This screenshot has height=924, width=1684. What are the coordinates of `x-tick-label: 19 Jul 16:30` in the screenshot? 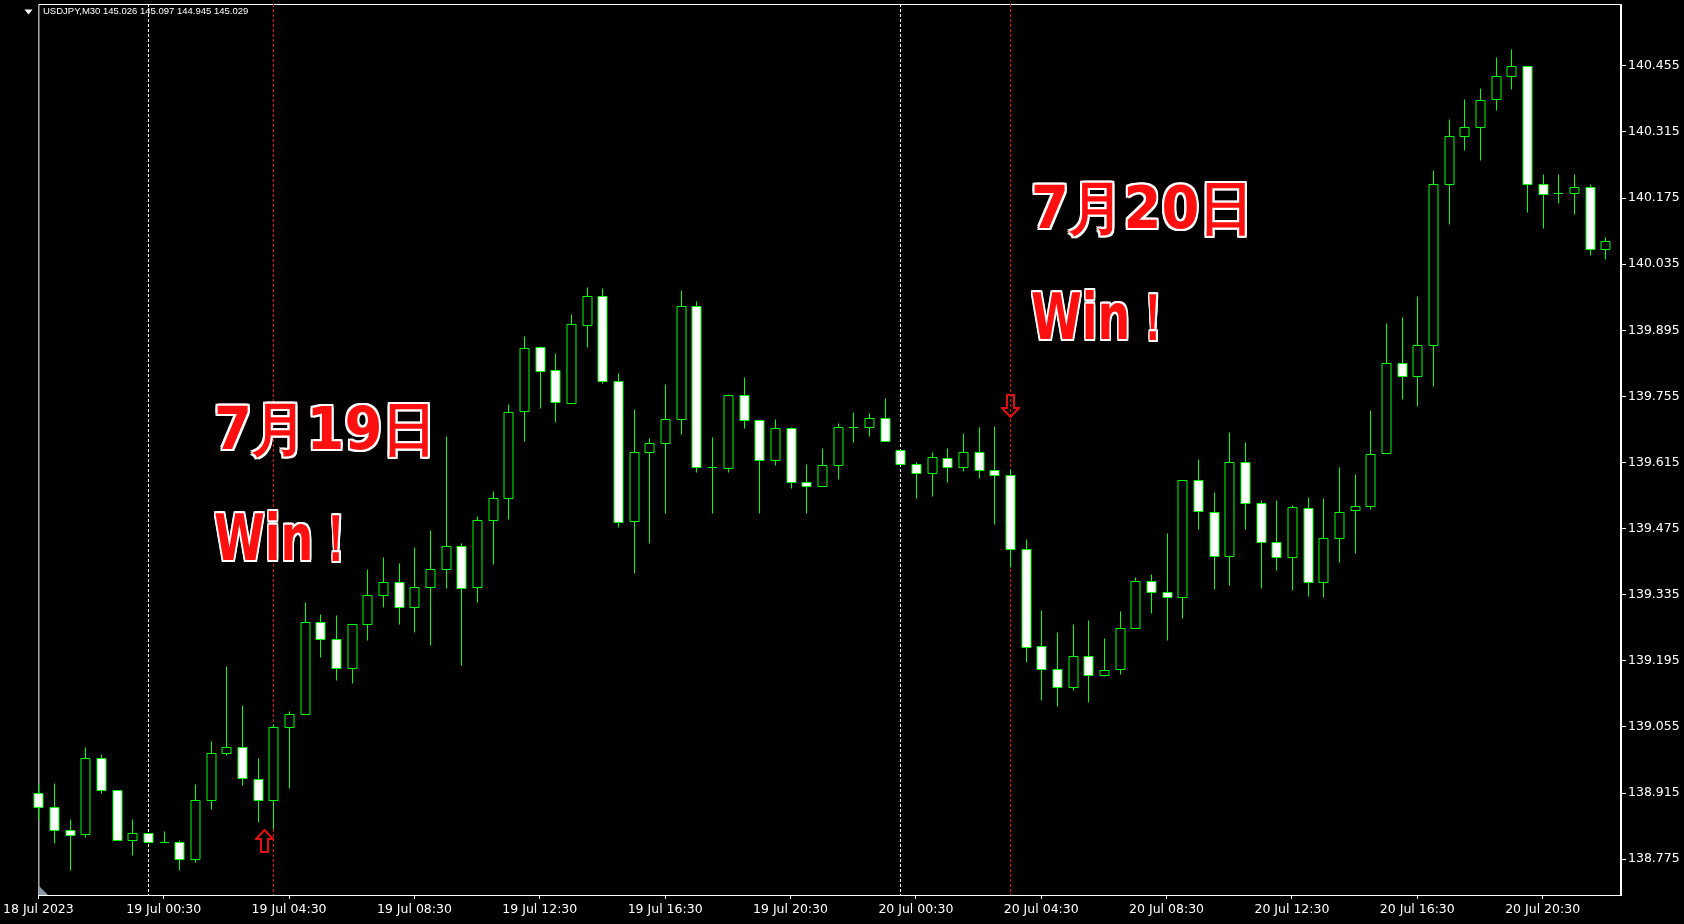 It's located at (665, 908).